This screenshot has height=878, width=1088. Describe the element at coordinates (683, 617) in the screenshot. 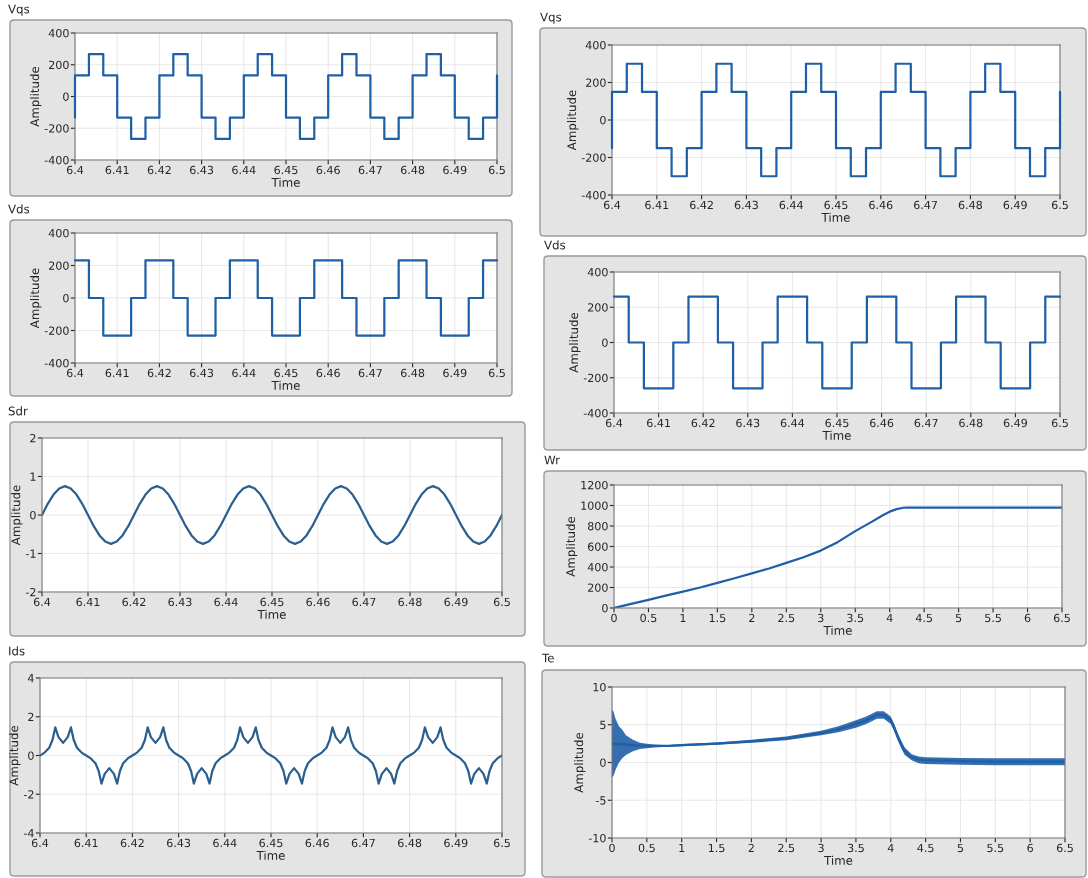

I see `x-tick-label: 1` at that location.